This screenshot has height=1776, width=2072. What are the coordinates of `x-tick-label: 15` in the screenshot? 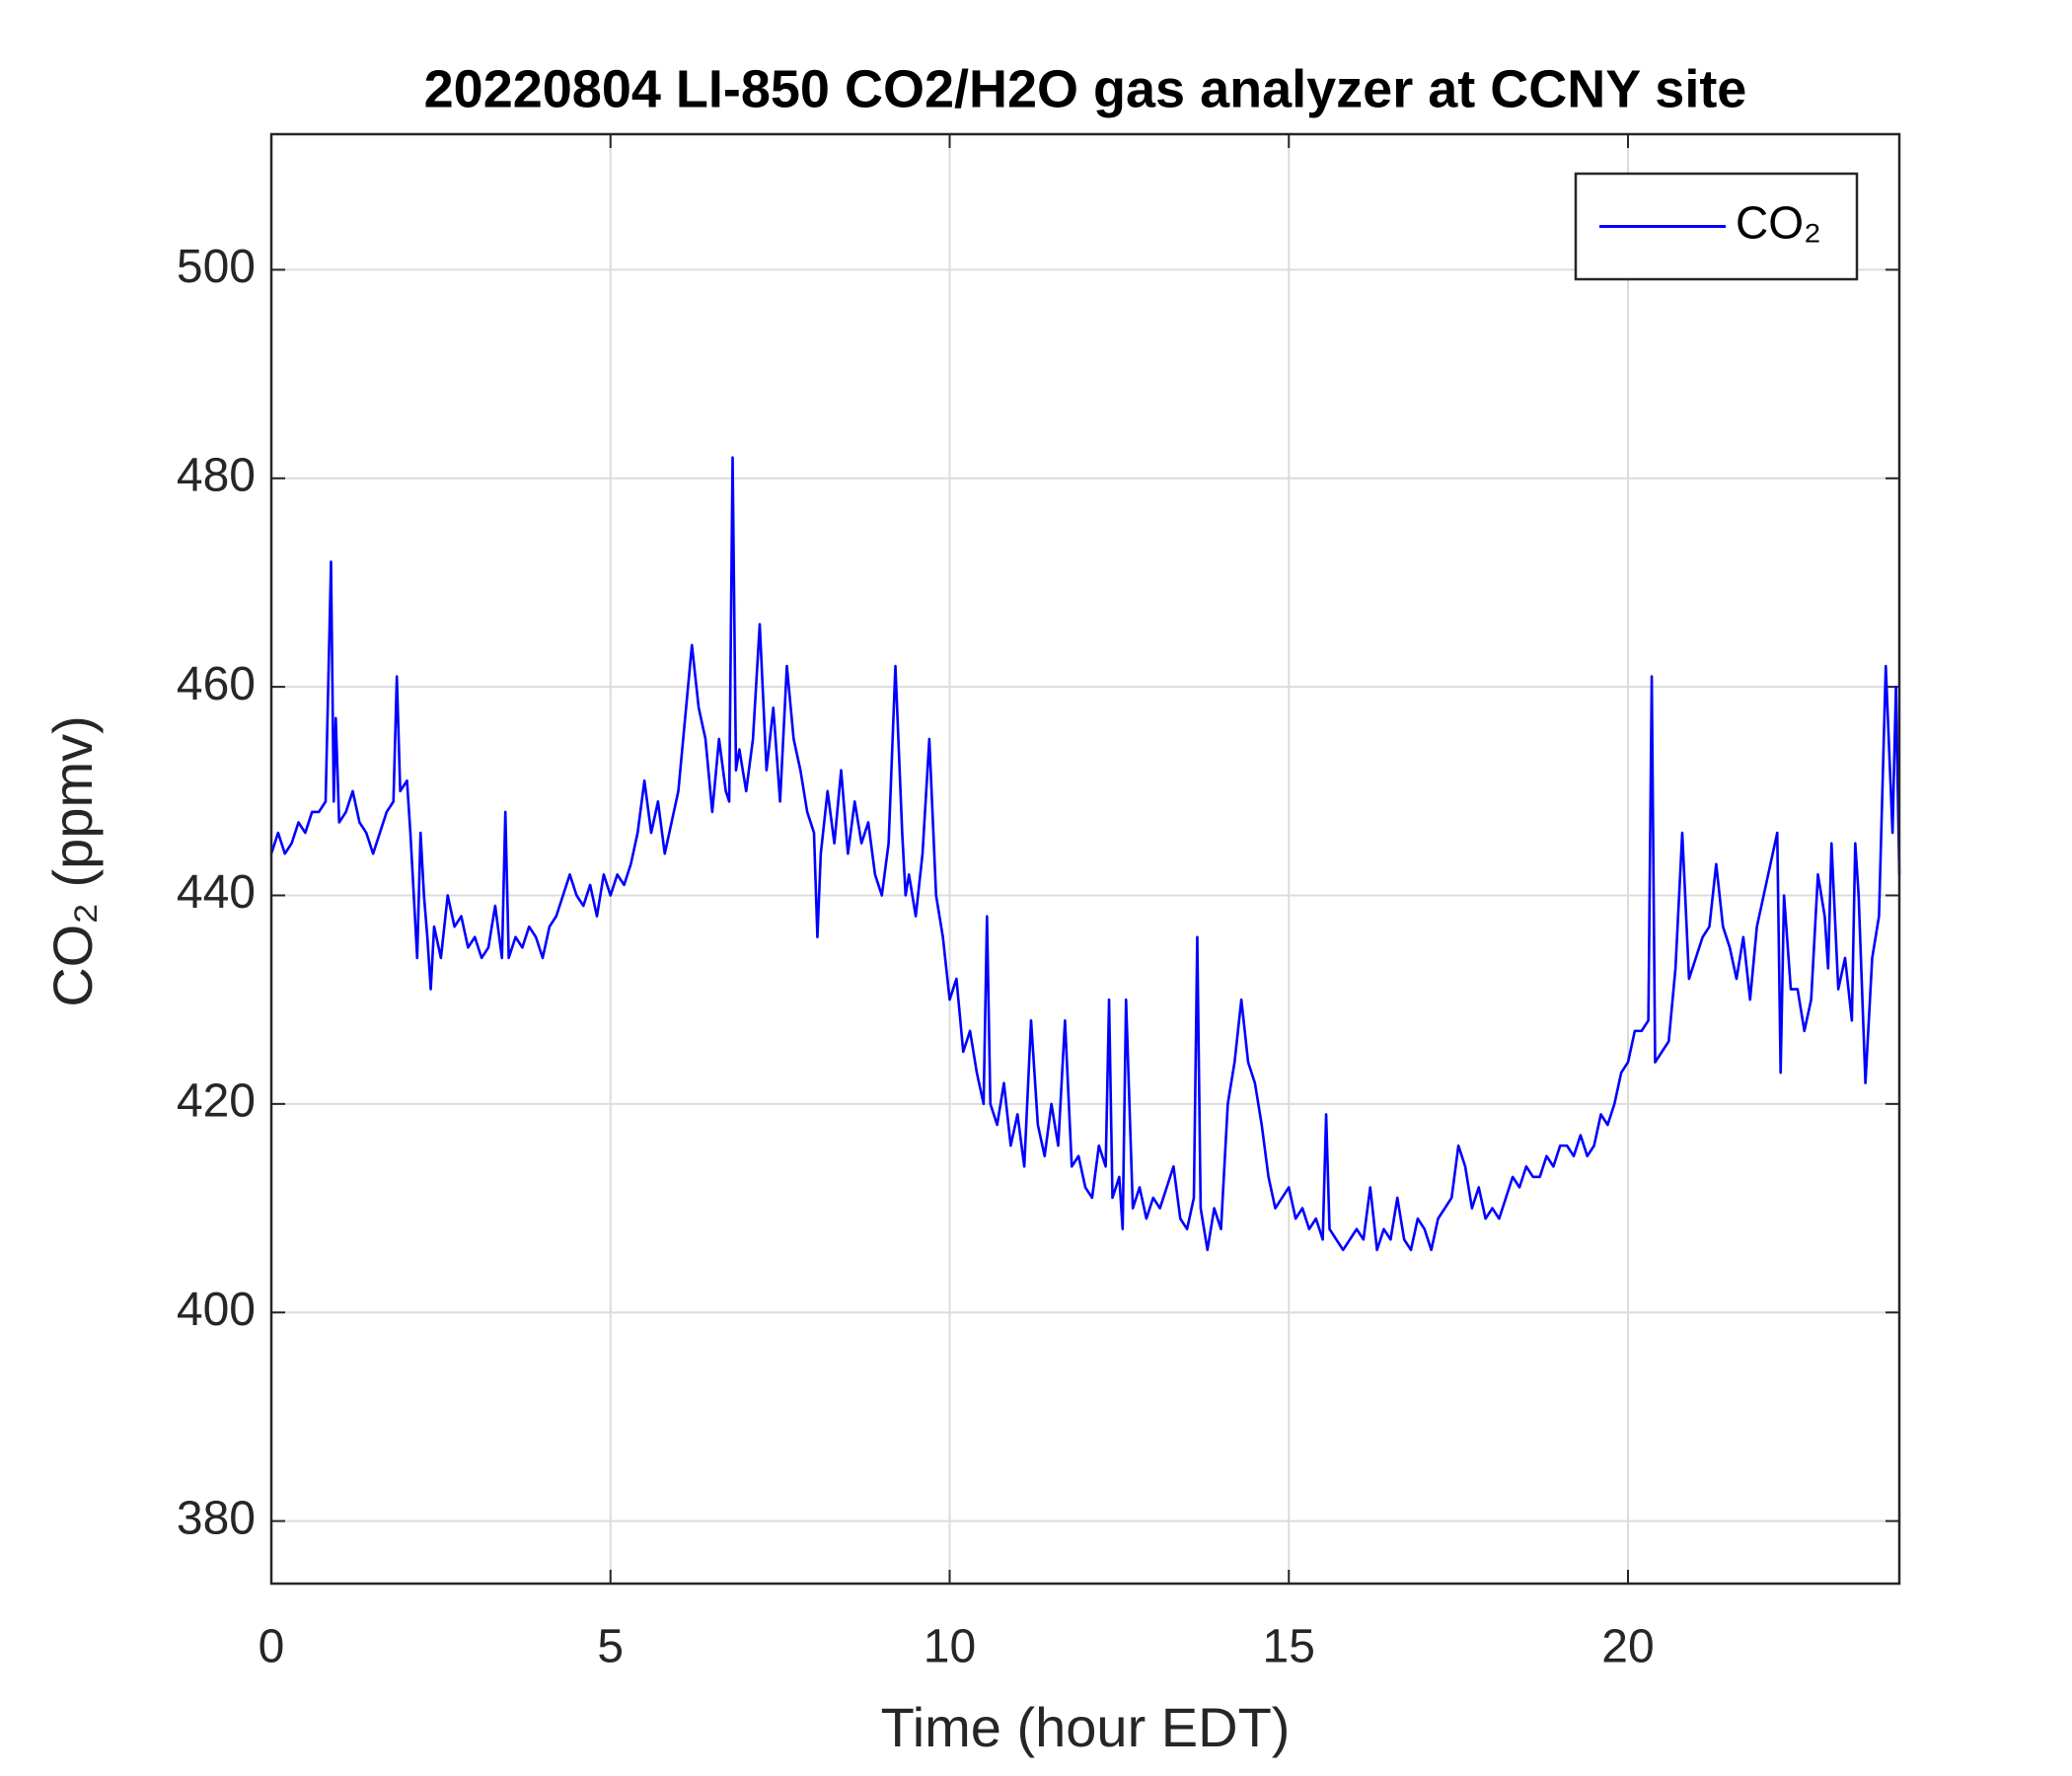 It's located at (1289, 1647).